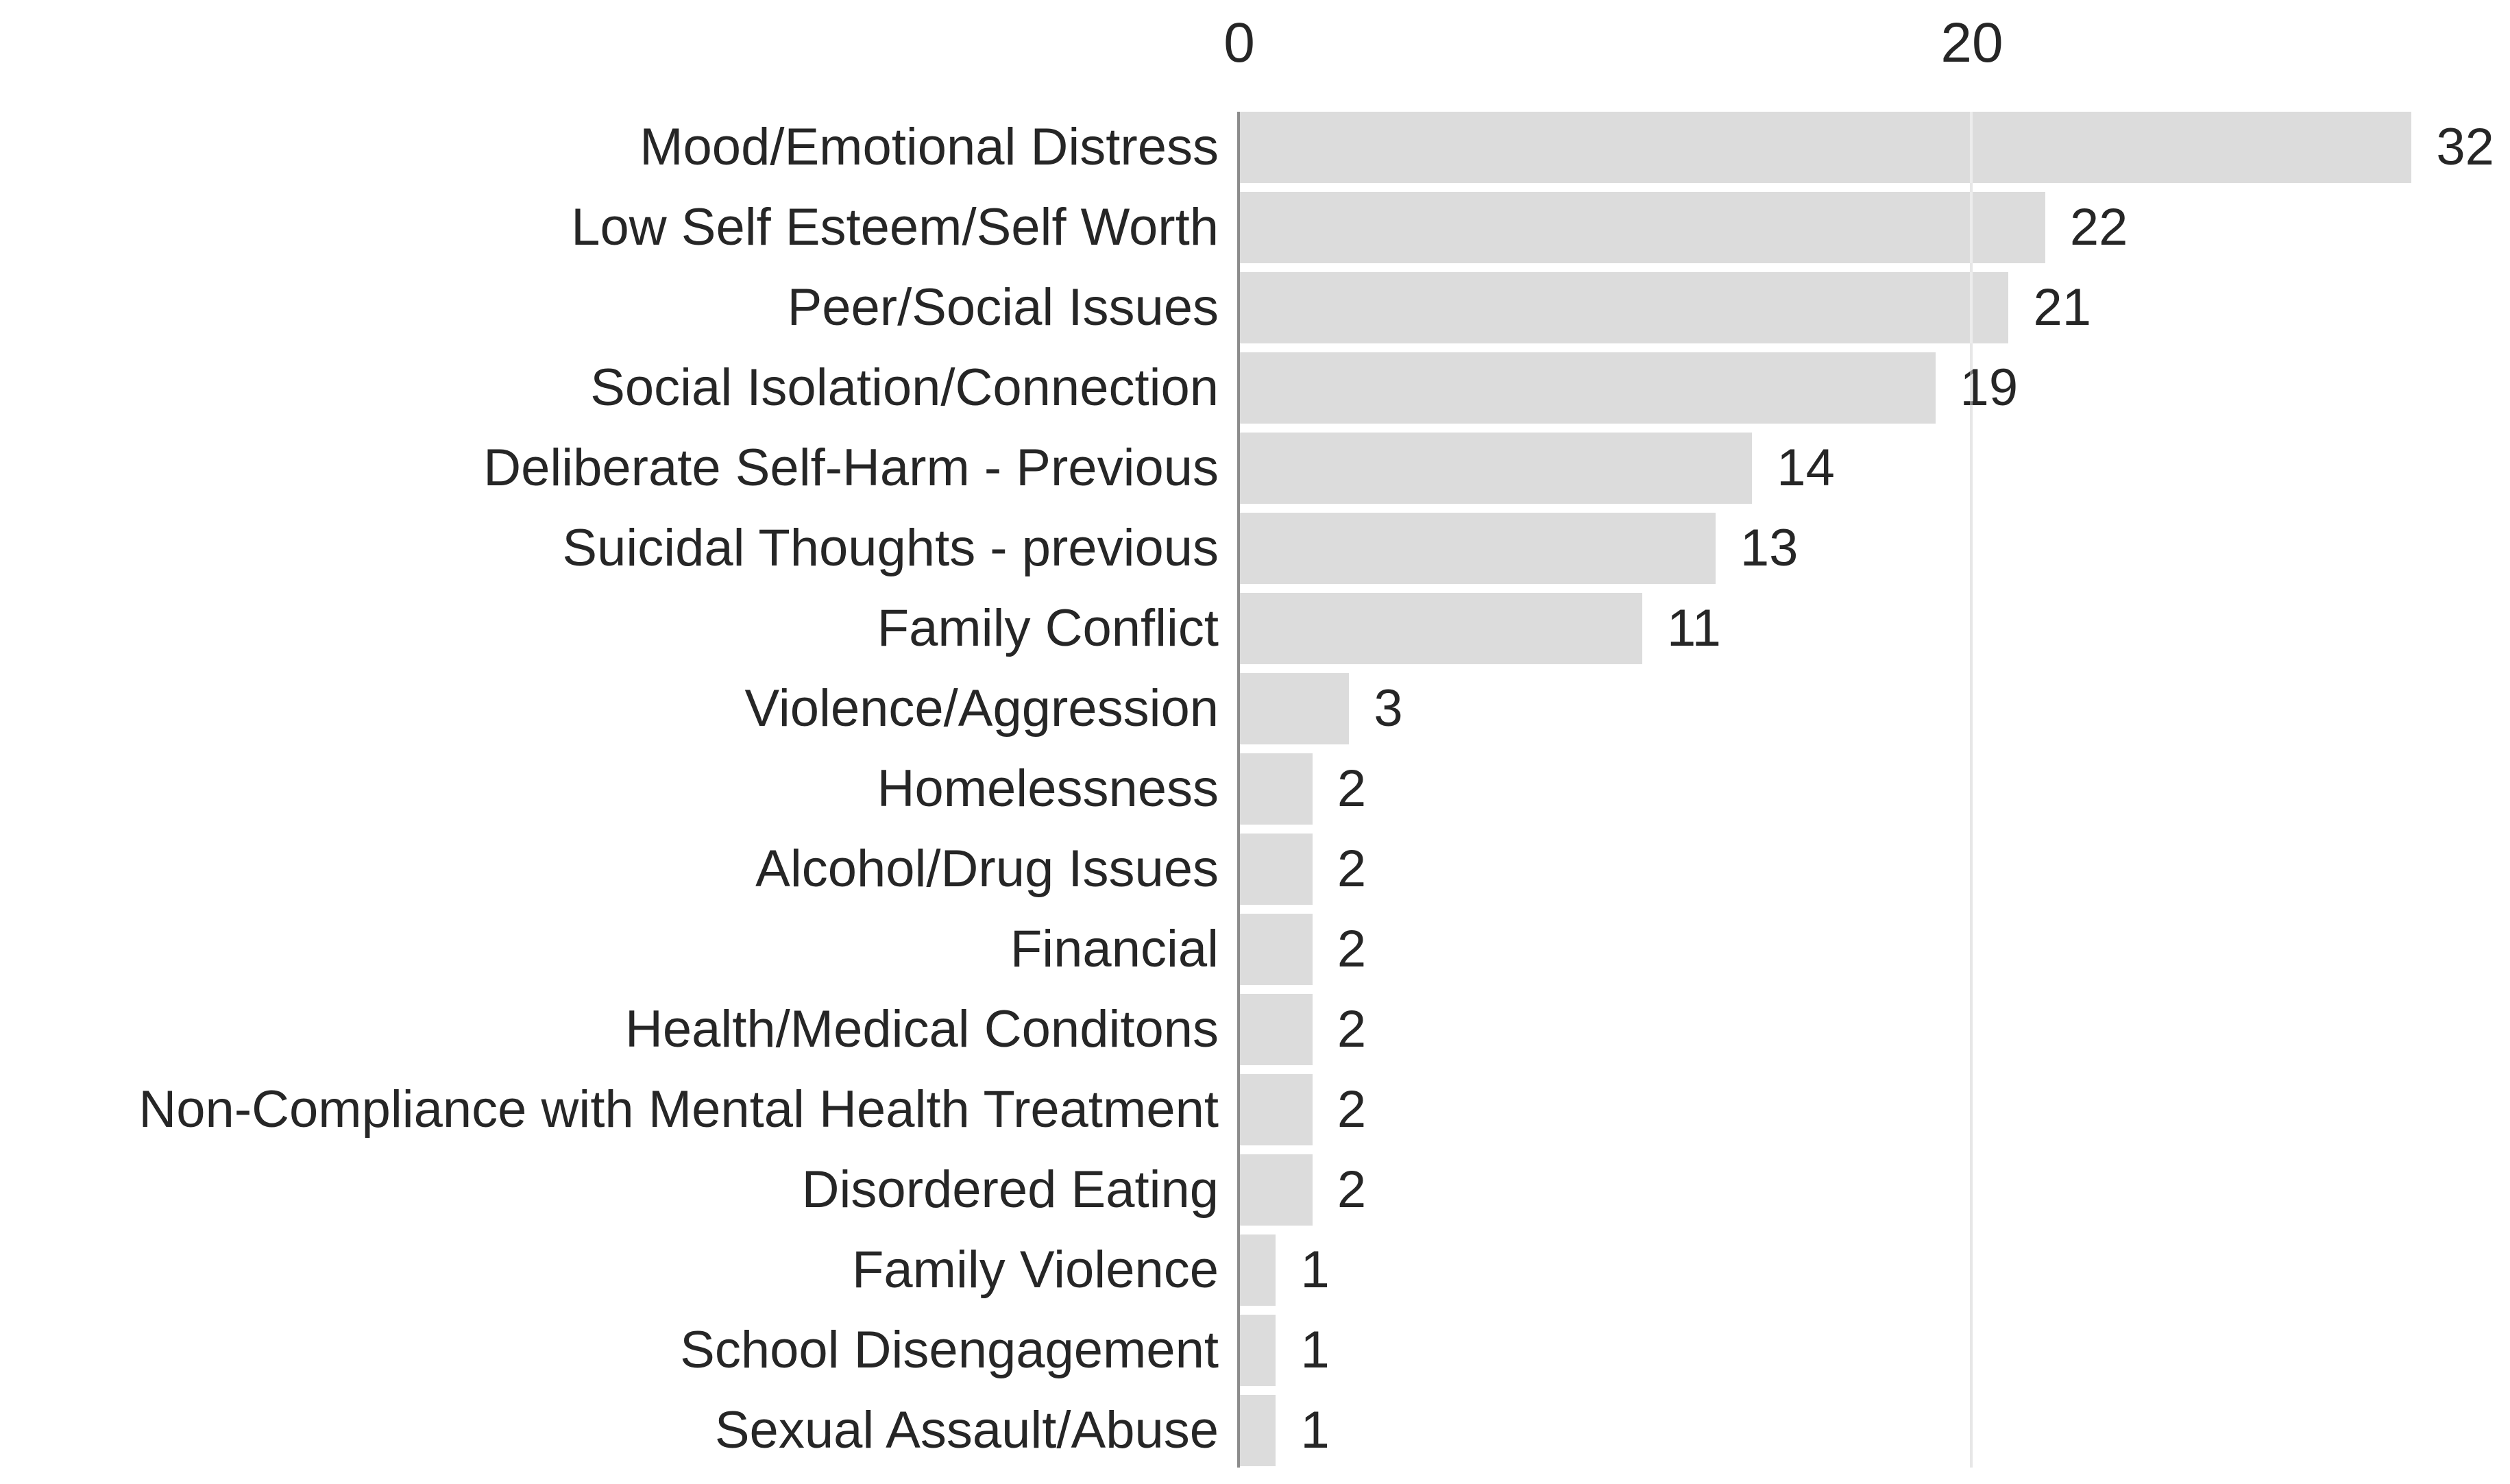  Describe the element at coordinates (1238, 790) in the screenshot. I see `y-axis-line` at that location.